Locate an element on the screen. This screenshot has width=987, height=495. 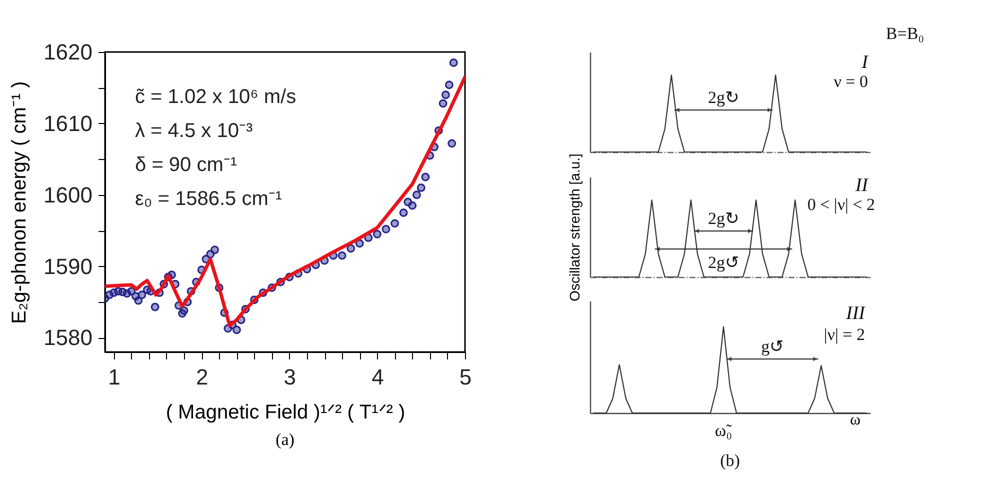
y-tick-label: 1600 is located at coordinates (68, 195).